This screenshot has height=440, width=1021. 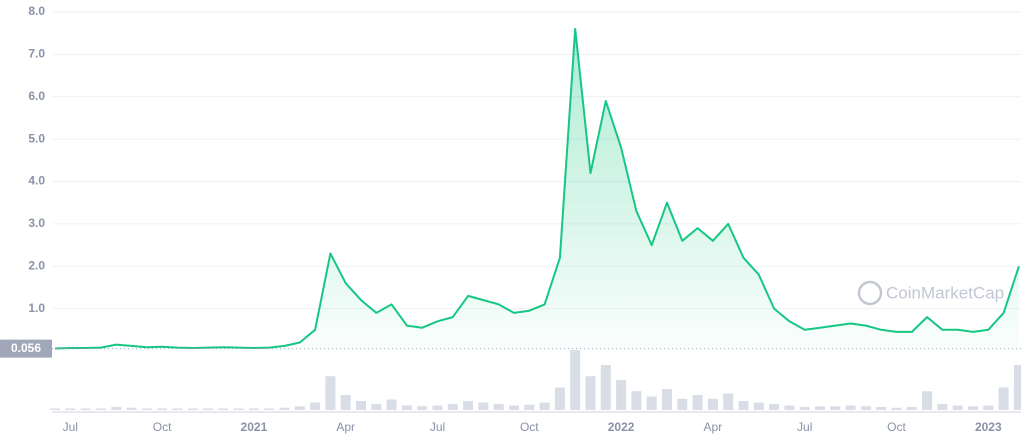 I want to click on watermark-text: CoinMarketCap, so click(x=945, y=292).